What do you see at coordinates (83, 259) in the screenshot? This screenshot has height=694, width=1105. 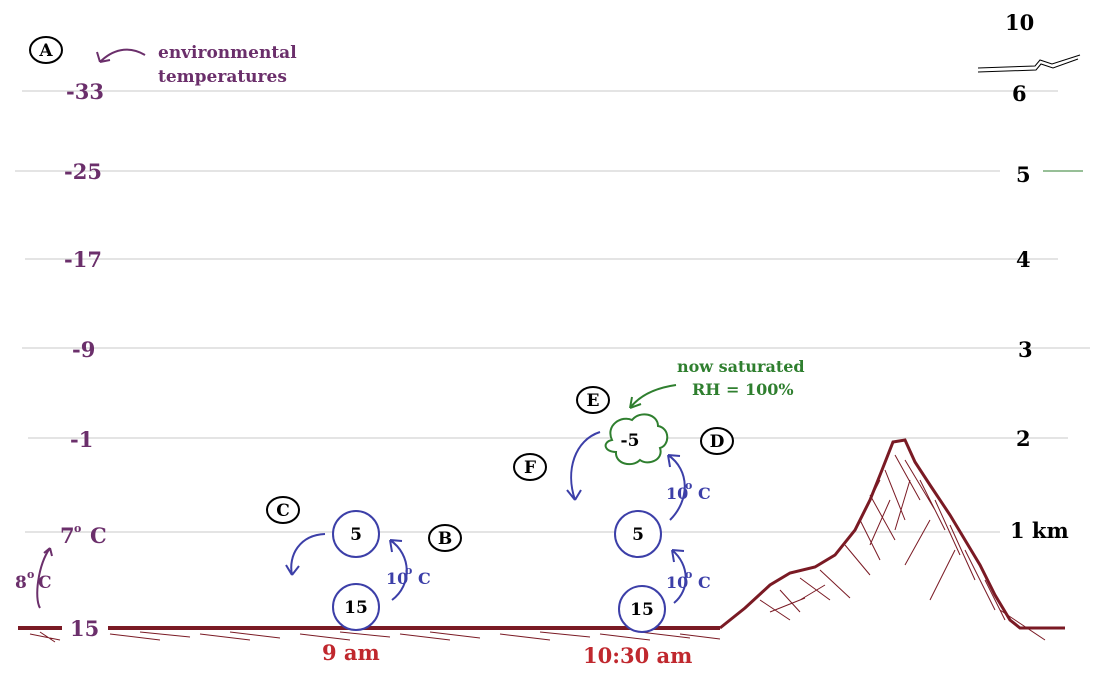 I see `env-temp-label: -17` at bounding box center [83, 259].